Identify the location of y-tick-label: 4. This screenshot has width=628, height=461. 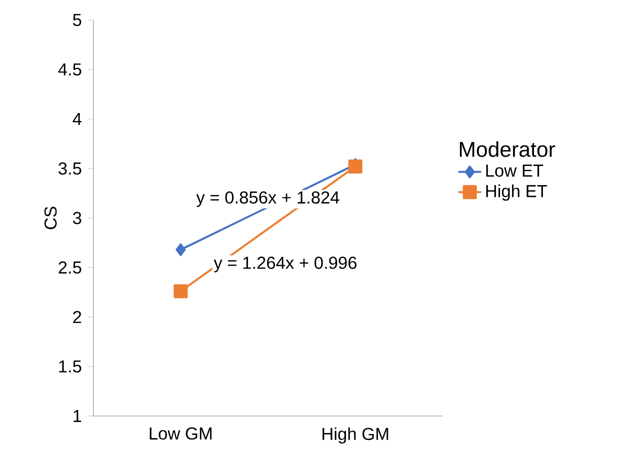
(77, 118).